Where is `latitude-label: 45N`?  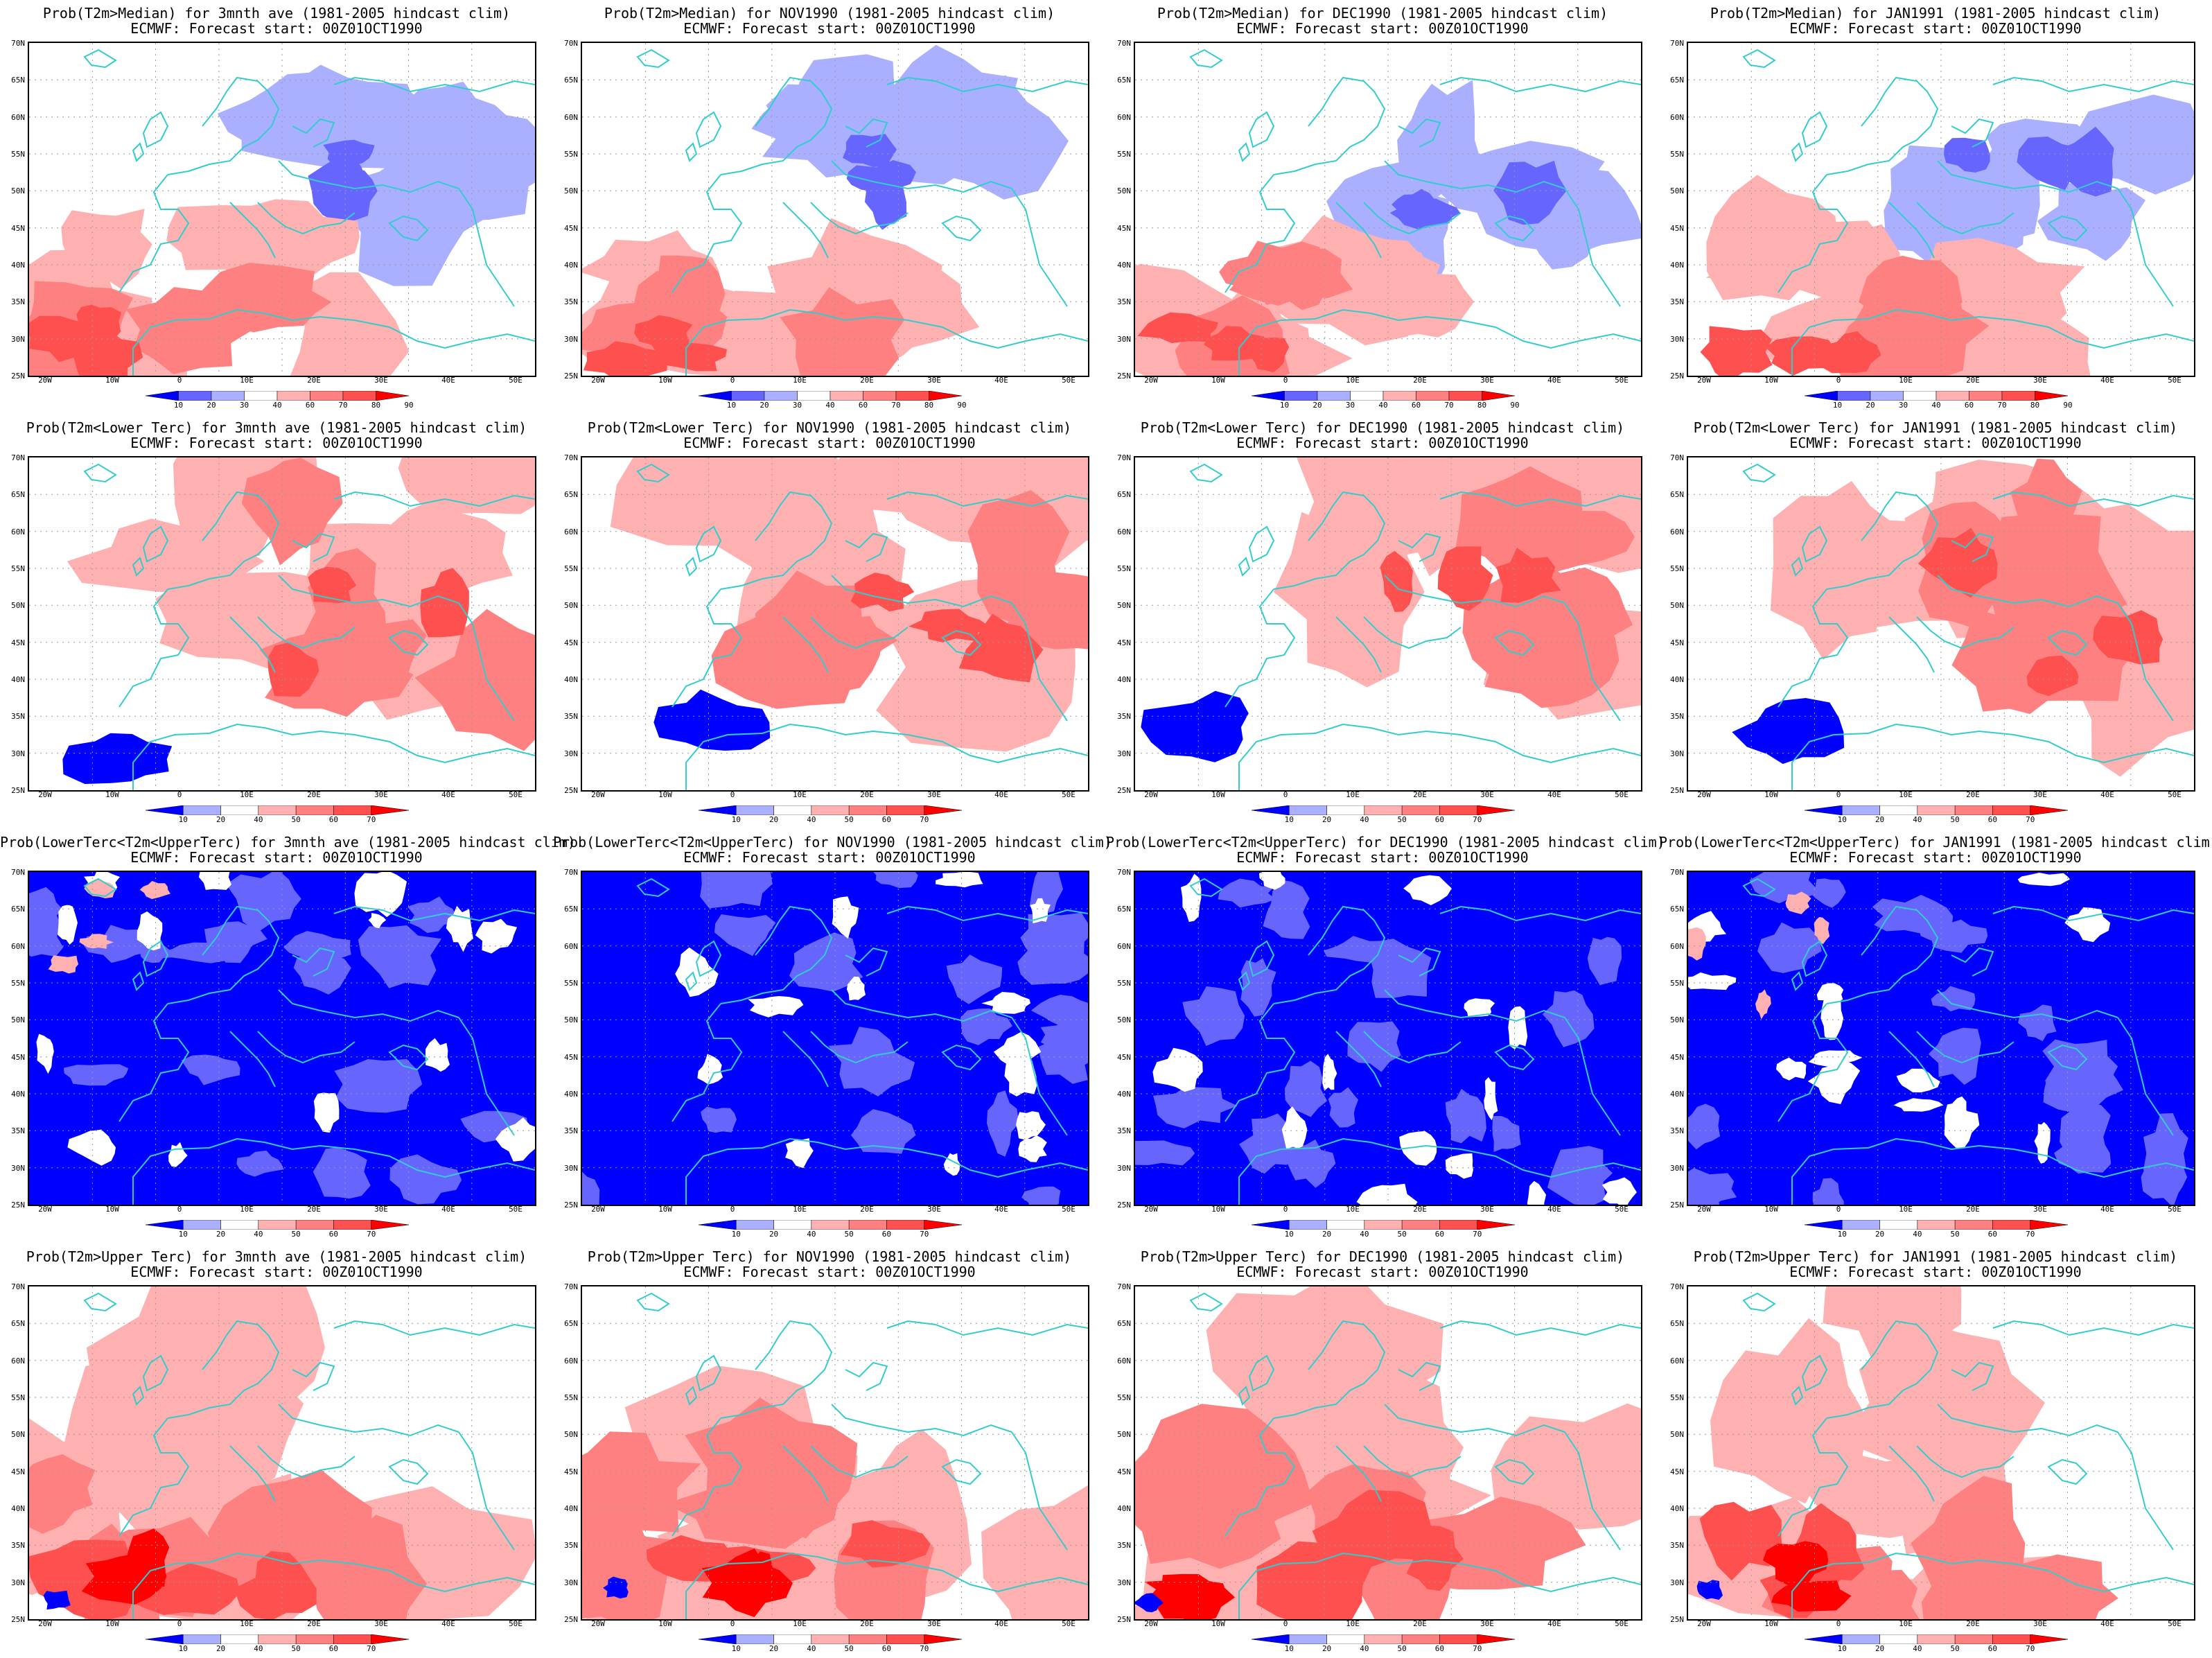 latitude-label: 45N is located at coordinates (571, 643).